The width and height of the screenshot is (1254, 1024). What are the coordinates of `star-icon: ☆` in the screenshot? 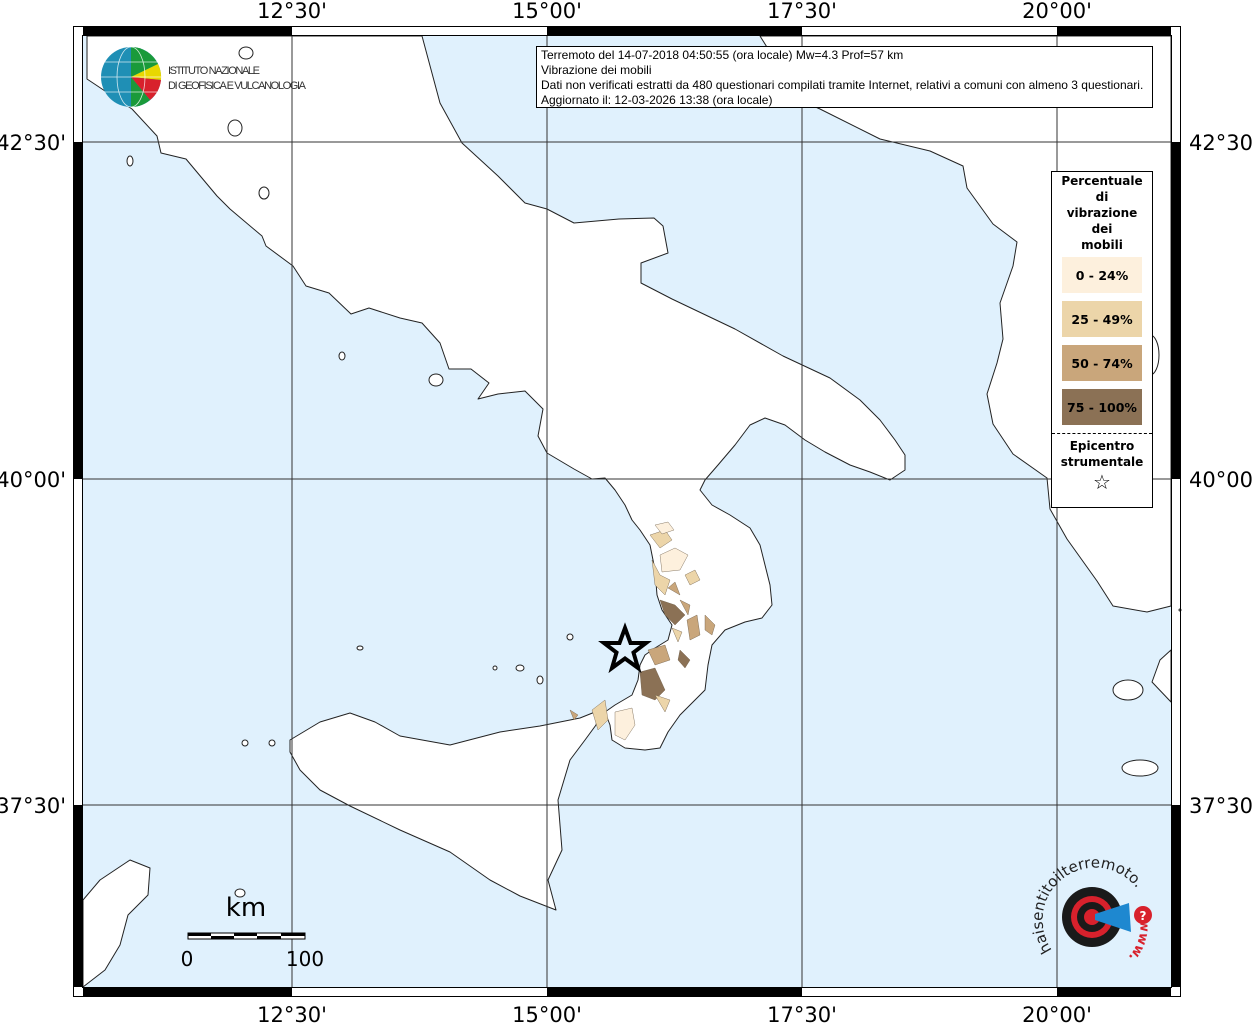 It's located at (1102, 482).